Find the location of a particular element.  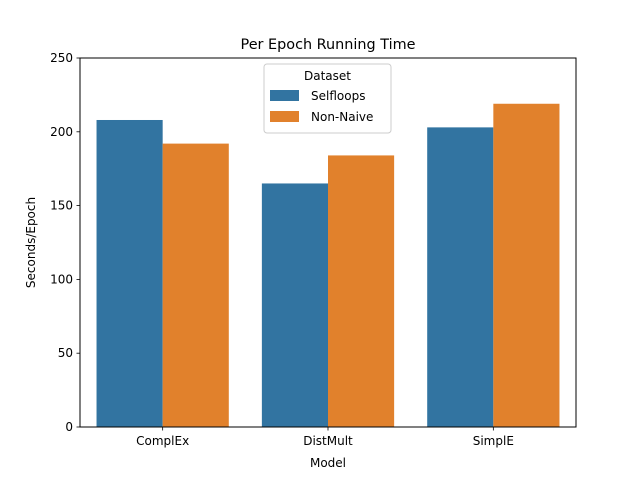

x-axis-label: Model is located at coordinates (328, 463).